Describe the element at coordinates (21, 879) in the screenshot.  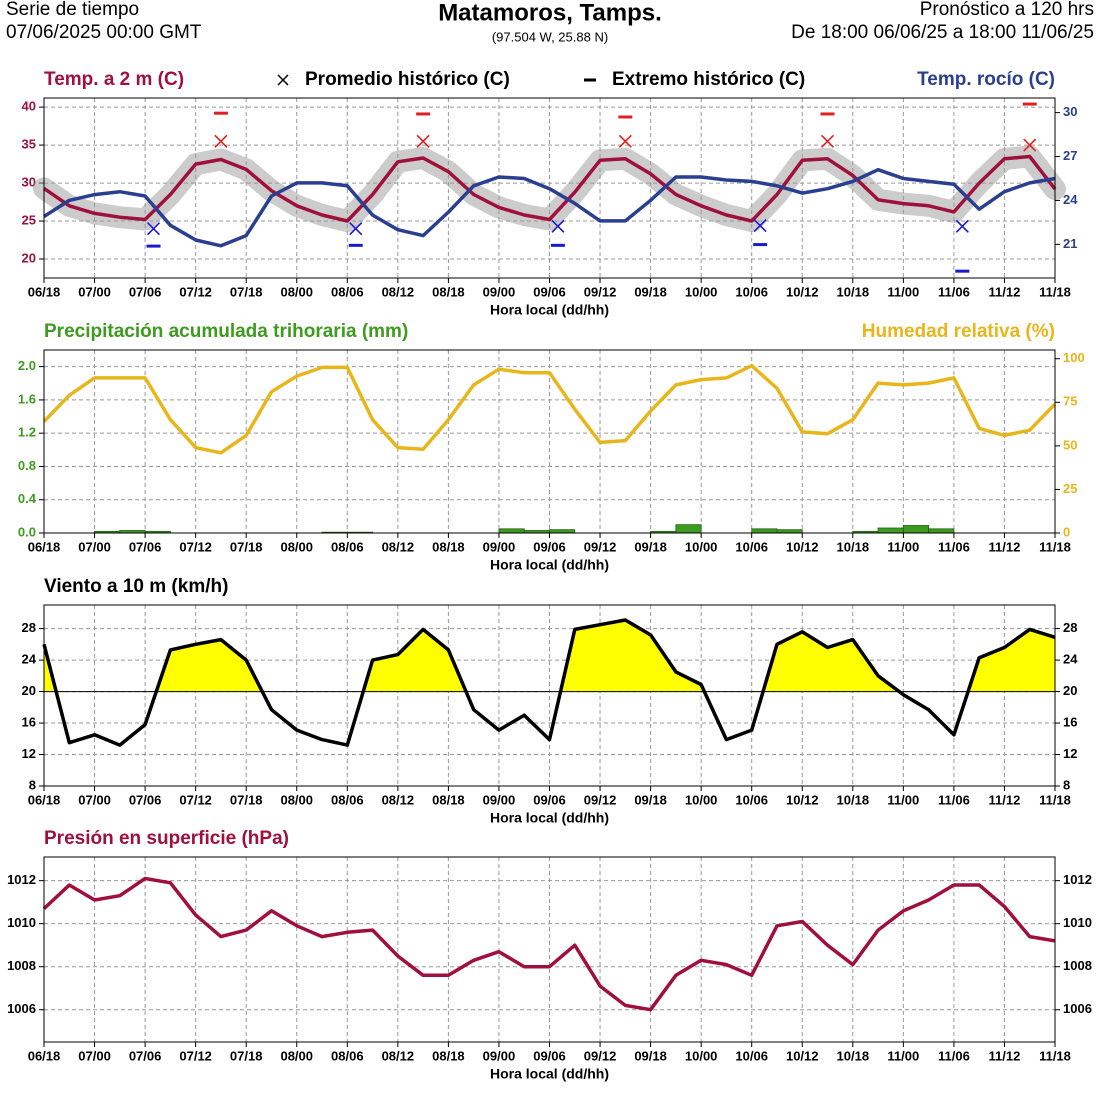
I see `y-tick-label: 1012` at that location.